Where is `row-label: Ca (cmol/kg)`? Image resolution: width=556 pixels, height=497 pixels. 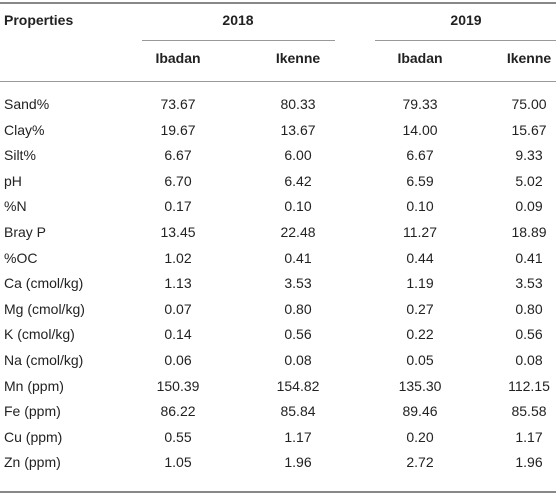 row-label: Ca (cmol/kg) is located at coordinates (44, 283).